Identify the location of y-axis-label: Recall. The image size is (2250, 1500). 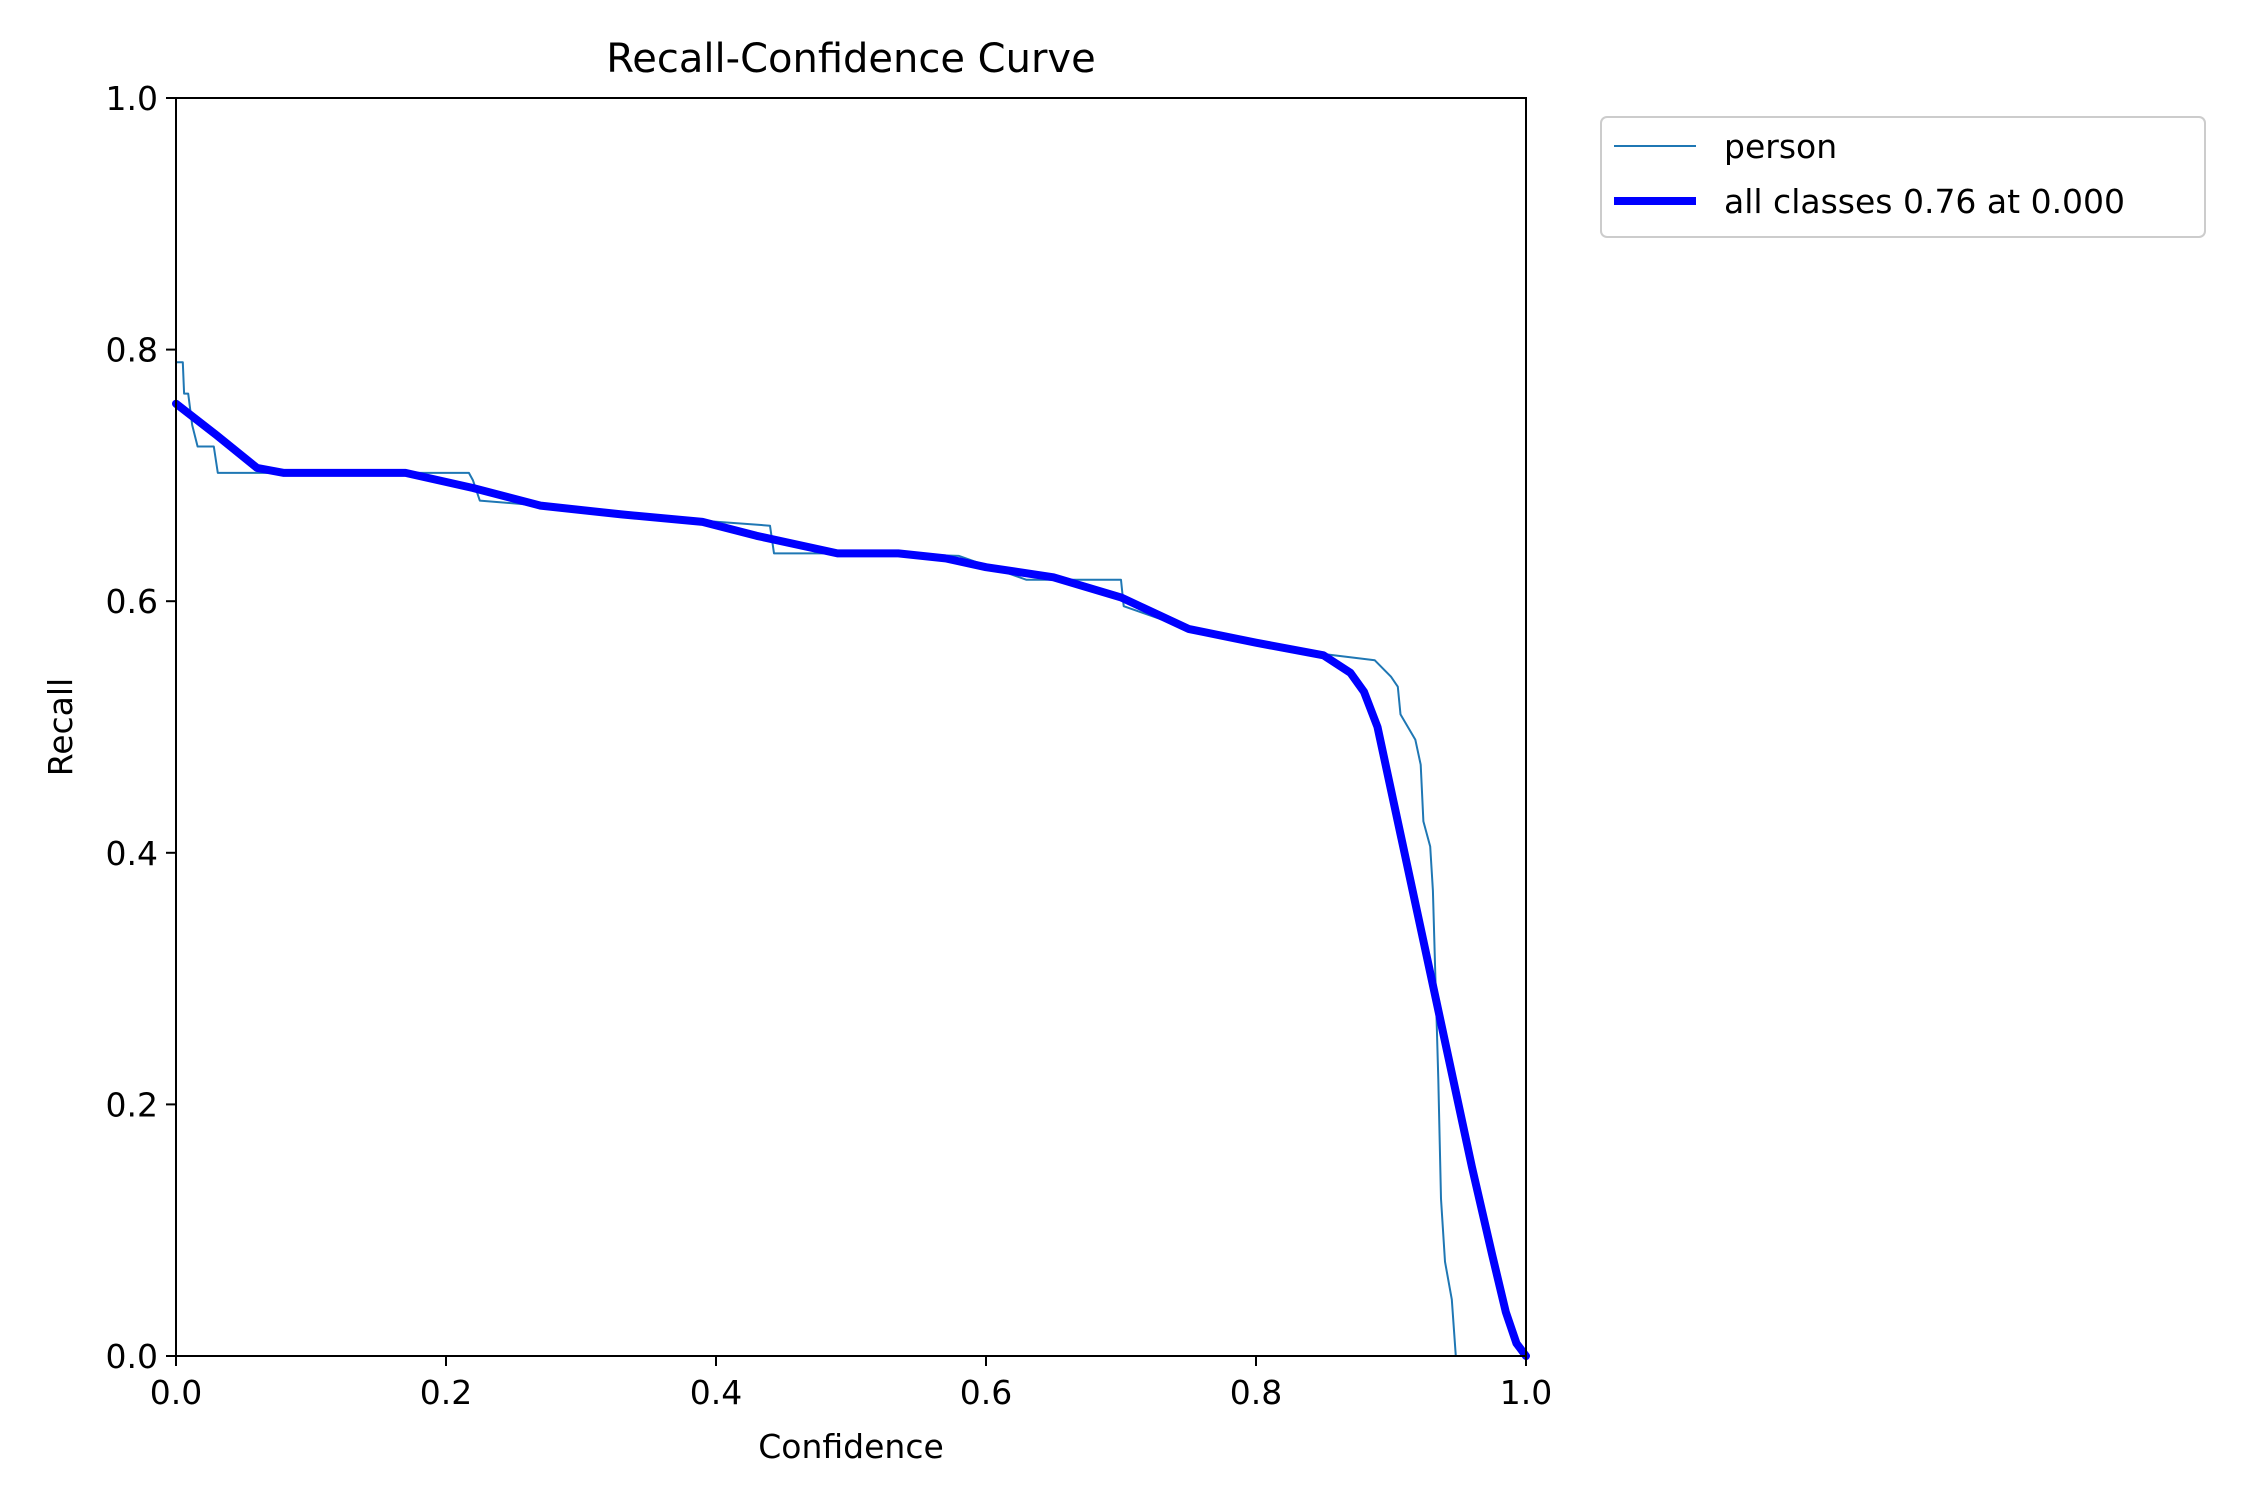
(60, 727).